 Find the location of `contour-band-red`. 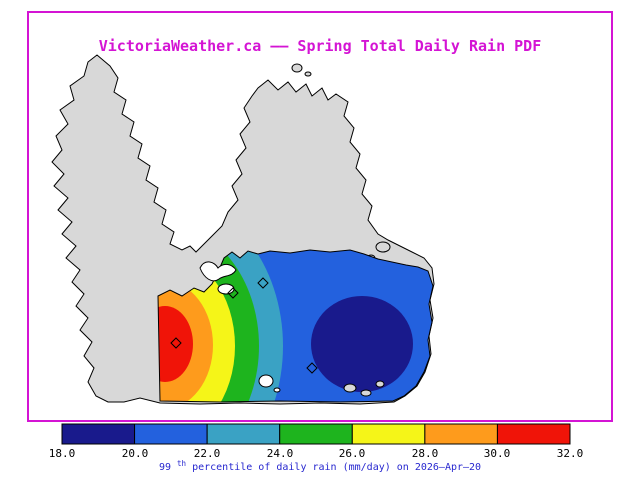

contour-band-red is located at coordinates (175, 344).